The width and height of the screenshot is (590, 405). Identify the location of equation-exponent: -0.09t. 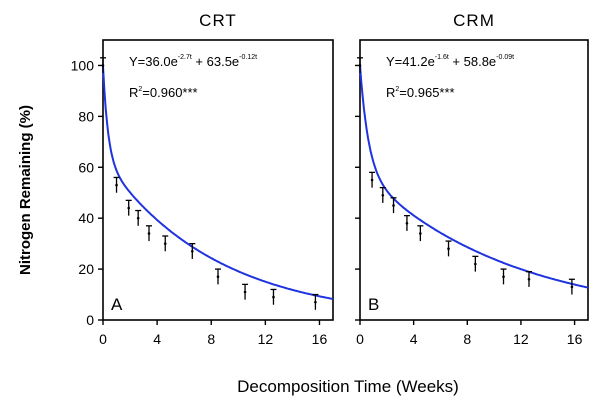
(505, 57).